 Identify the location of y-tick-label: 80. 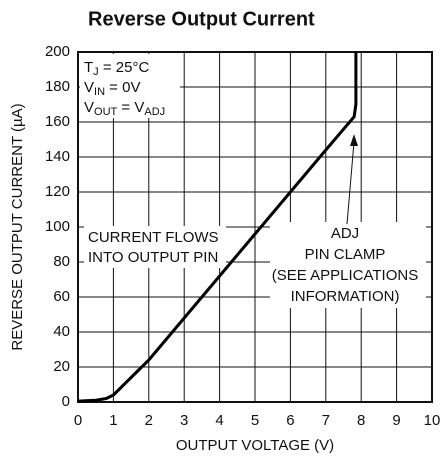
(61, 261).